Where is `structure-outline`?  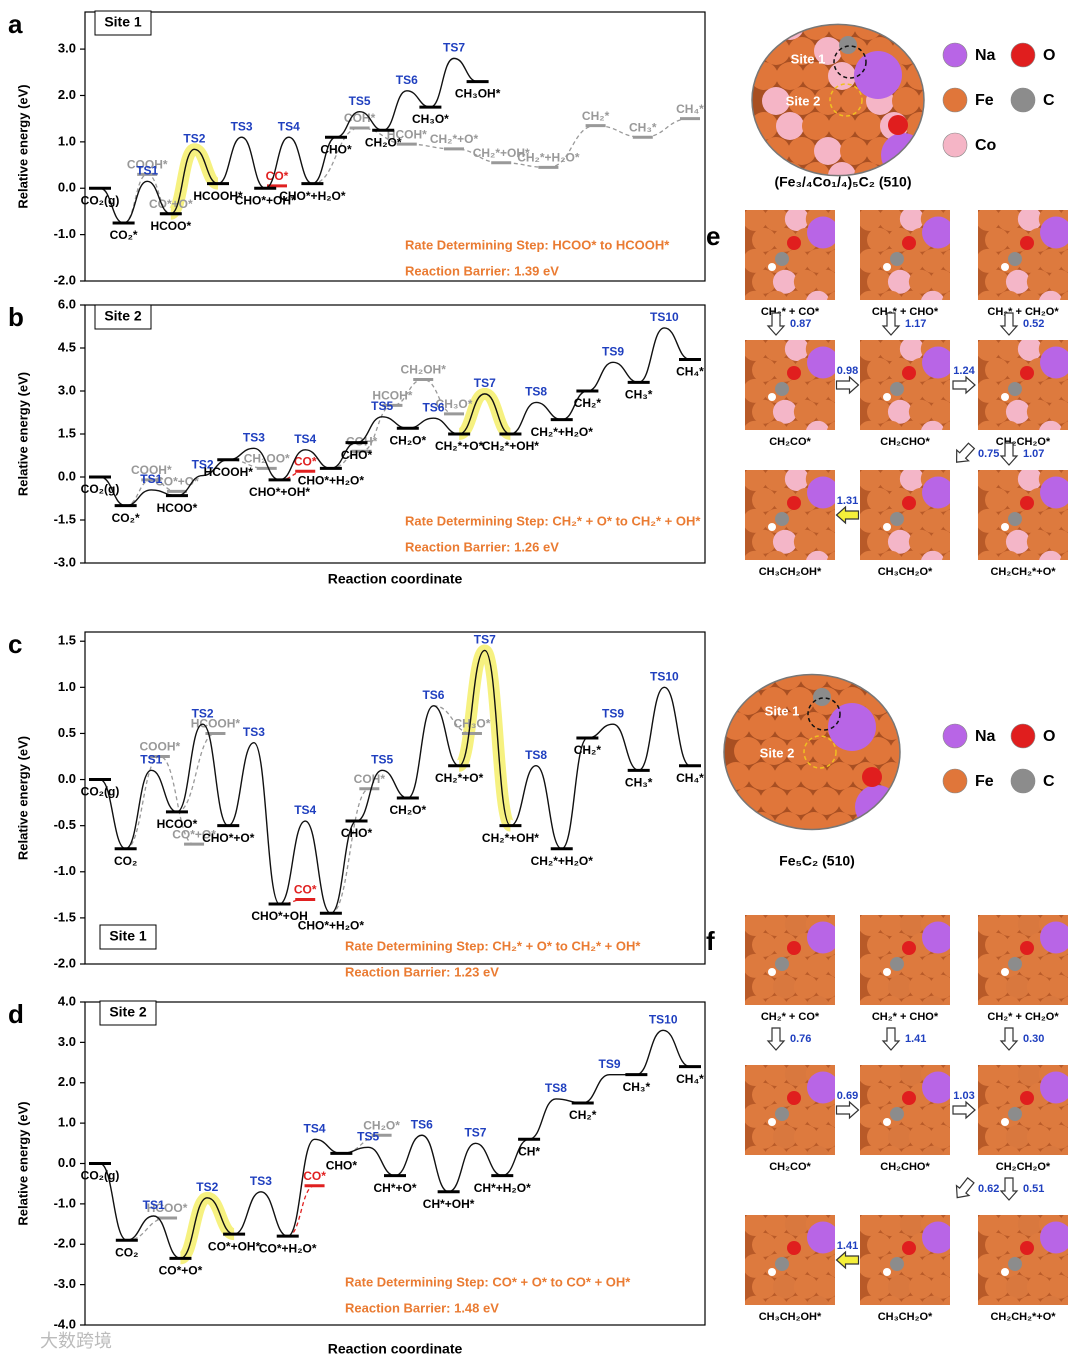 structure-outline is located at coordinates (838, 100).